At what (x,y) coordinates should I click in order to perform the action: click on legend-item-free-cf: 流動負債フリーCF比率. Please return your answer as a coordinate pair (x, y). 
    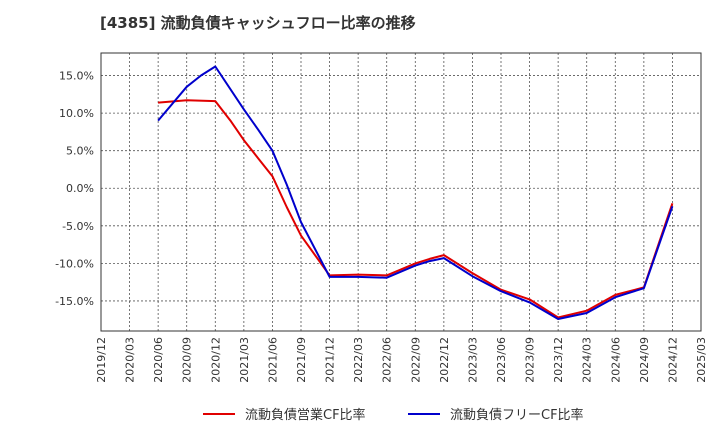
    Looking at the image, I should click on (496, 413).